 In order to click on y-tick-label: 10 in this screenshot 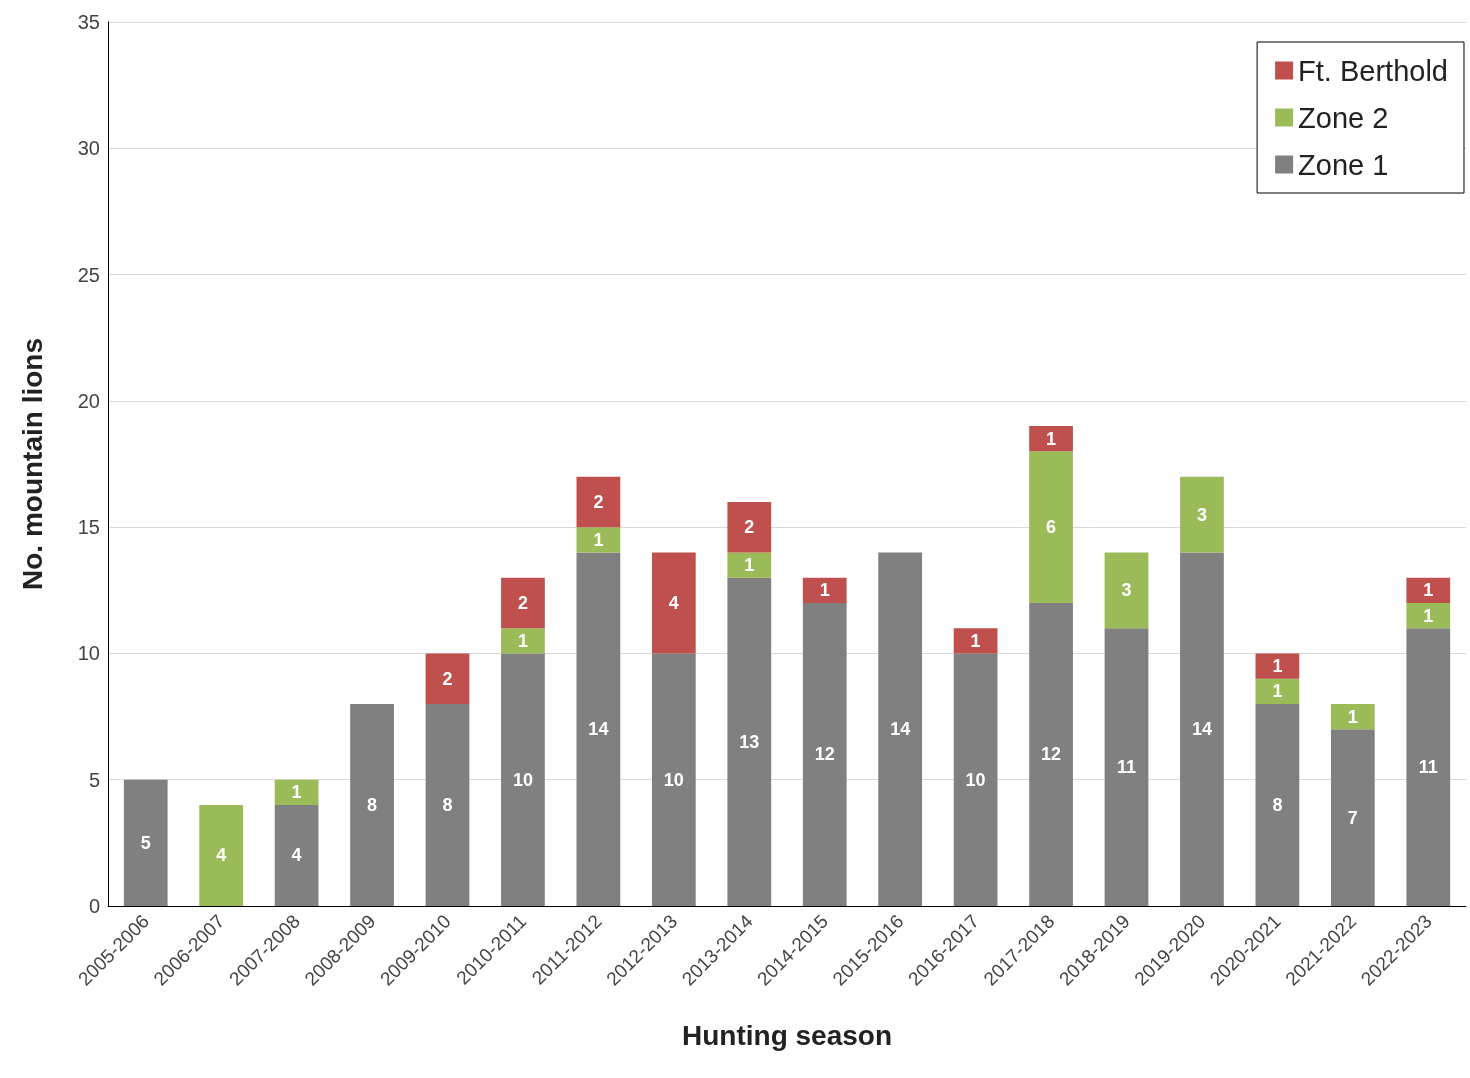, I will do `click(88, 653)`.